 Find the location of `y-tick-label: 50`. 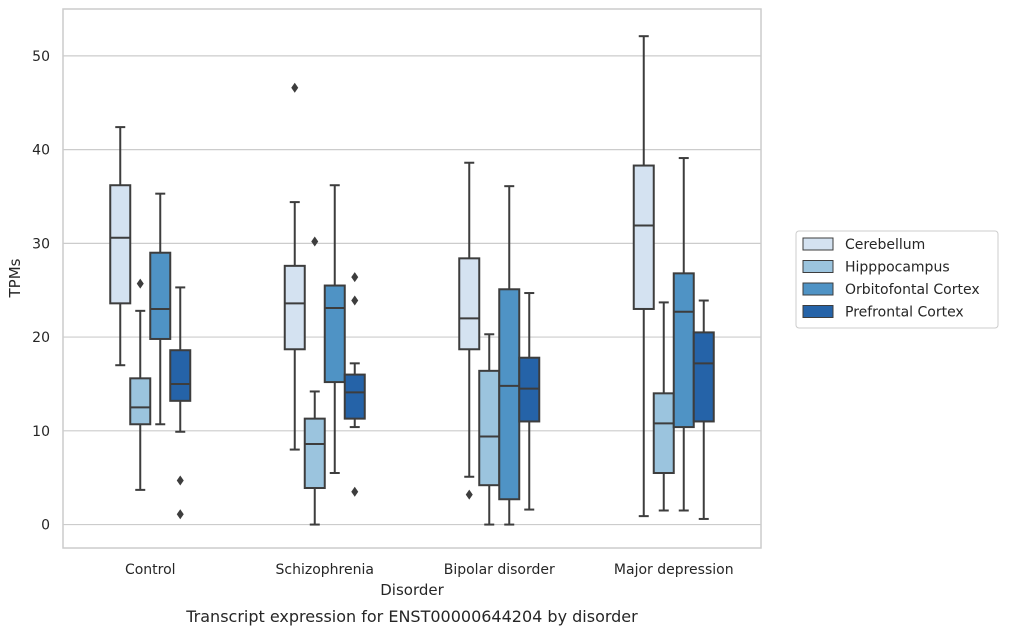

y-tick-label: 50 is located at coordinates (41, 57).